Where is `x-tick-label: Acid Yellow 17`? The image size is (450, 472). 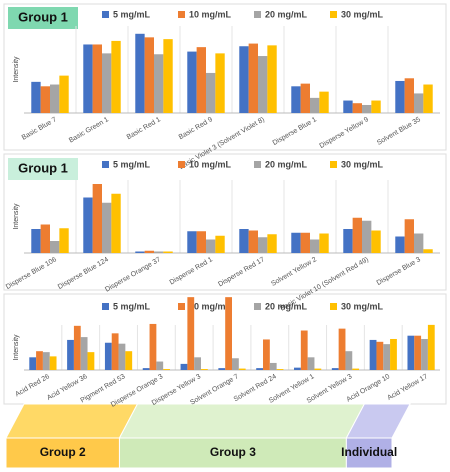 x-tick-label: Acid Yellow 17 is located at coordinates (407, 387).